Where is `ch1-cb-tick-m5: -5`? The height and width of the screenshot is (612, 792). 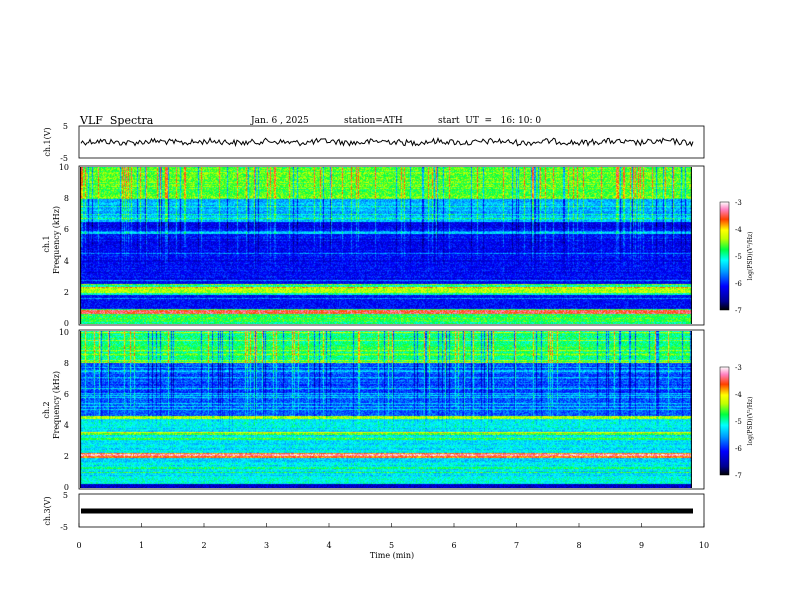 ch1-cb-tick-m5: -5 is located at coordinates (738, 257).